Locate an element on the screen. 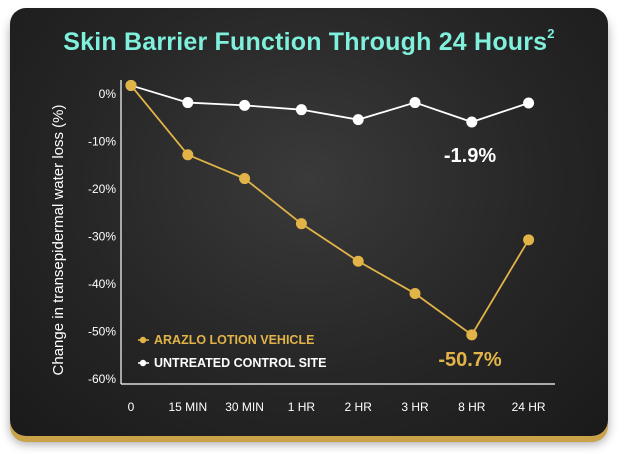 Image resolution: width=620 pixels, height=454 pixels. x-tick-label: 0 is located at coordinates (131, 407).